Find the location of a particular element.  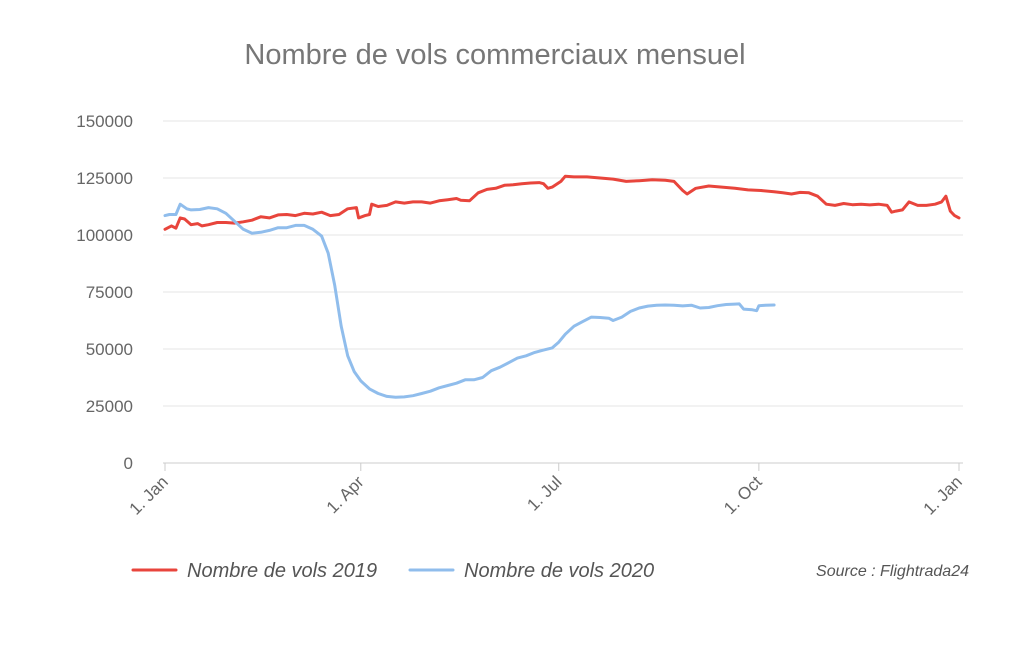

y-tick-label: 50000 is located at coordinates (109, 349).